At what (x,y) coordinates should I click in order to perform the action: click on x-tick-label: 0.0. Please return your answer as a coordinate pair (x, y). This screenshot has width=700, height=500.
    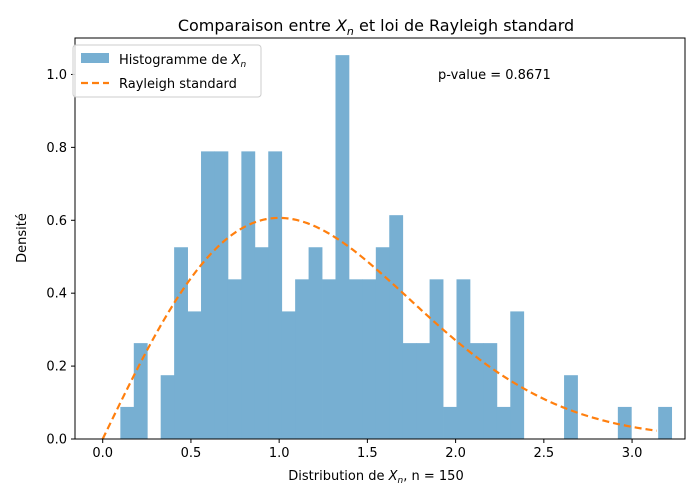
    Looking at the image, I should click on (102, 453).